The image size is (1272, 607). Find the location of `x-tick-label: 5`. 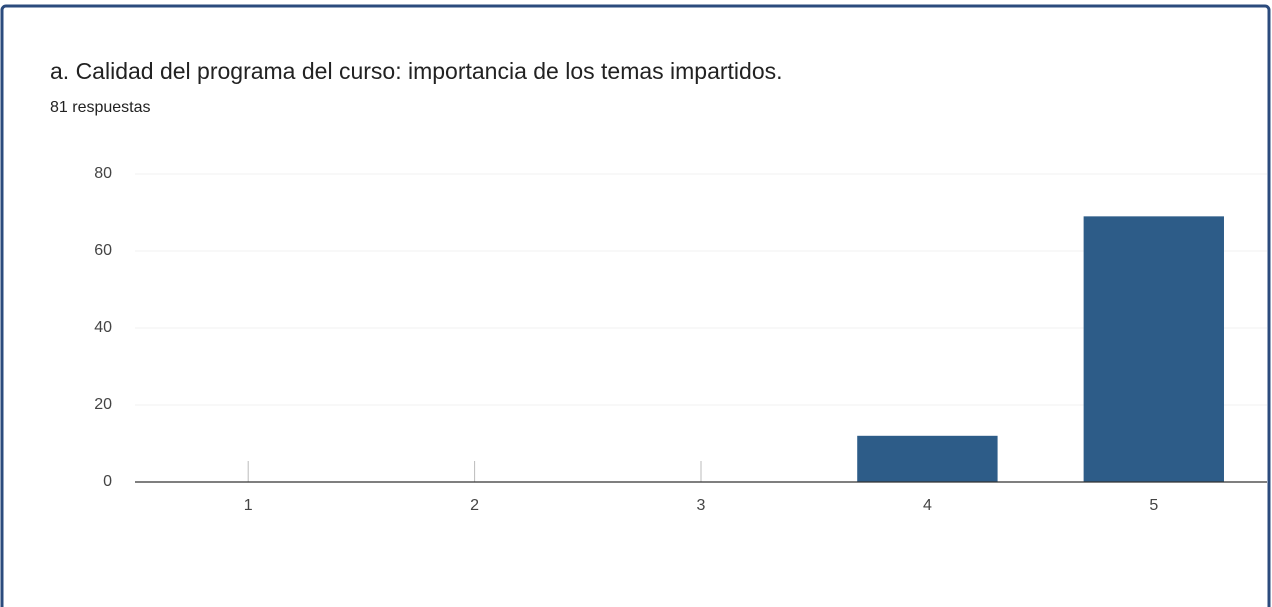

x-tick-label: 5 is located at coordinates (1153, 505).